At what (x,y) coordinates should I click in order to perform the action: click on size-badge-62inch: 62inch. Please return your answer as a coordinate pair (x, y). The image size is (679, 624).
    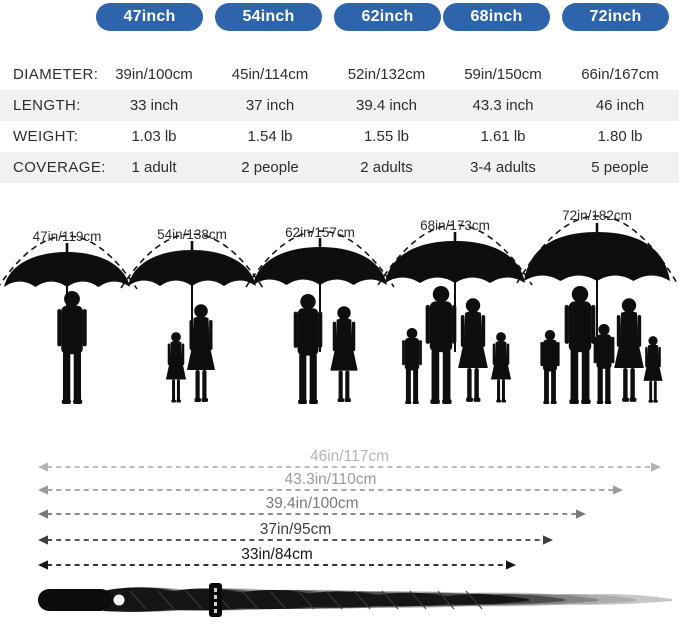
    Looking at the image, I should click on (387, 17).